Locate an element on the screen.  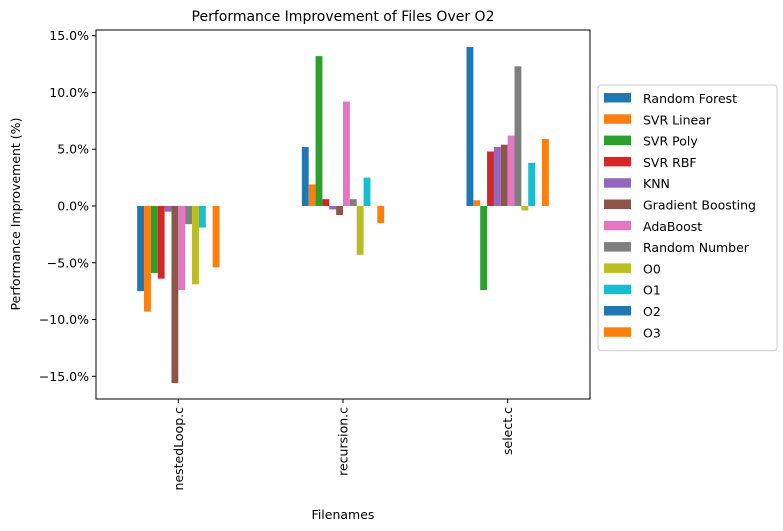
bar-o1-select-c is located at coordinates (532, 184).